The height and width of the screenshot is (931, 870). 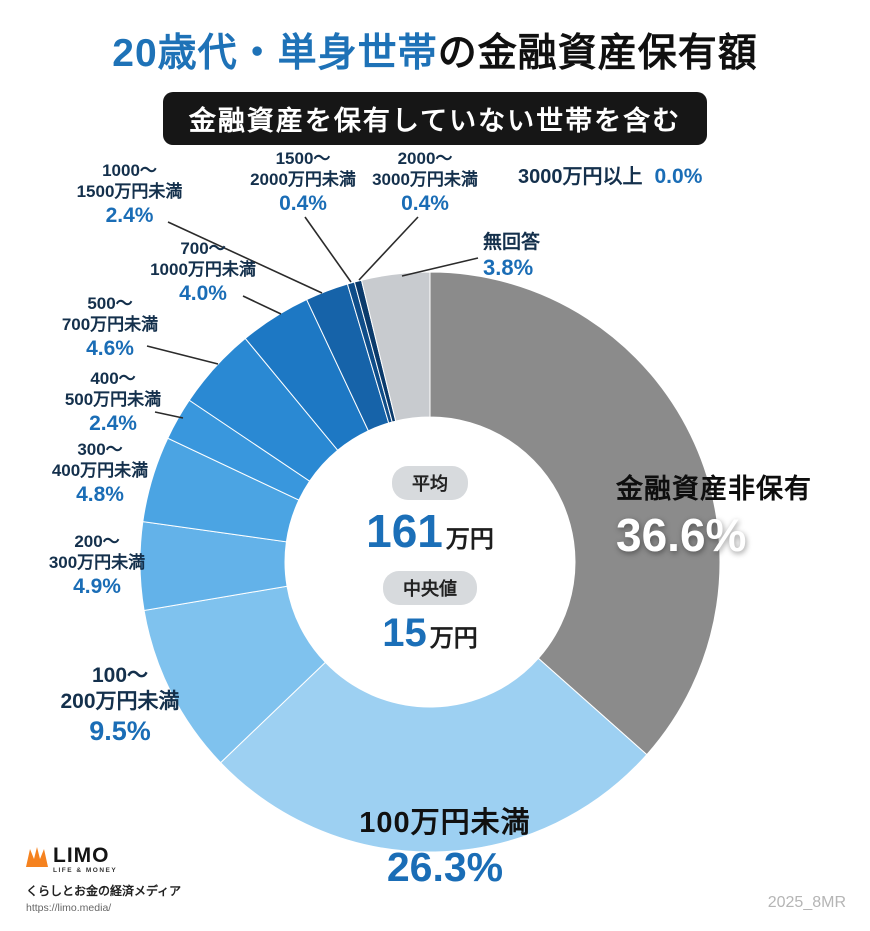 I want to click on callout-line-no-answer, so click(x=440, y=267).